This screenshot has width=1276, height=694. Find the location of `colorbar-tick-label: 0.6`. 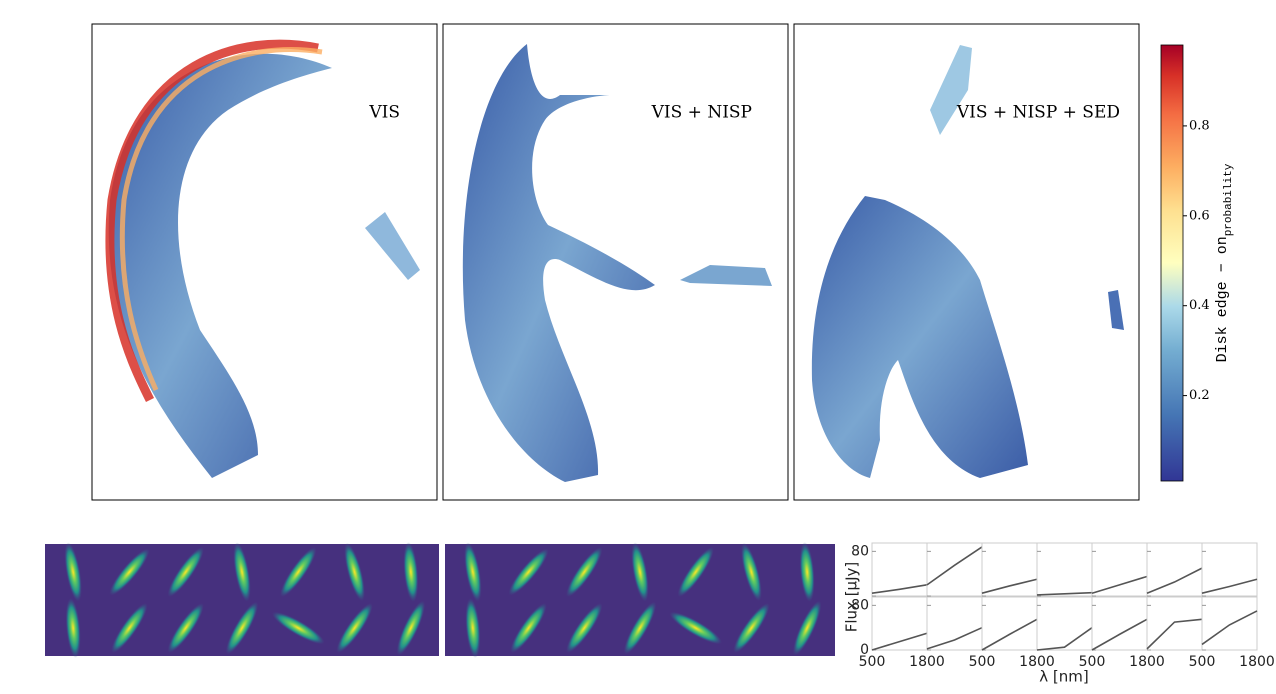

colorbar-tick-label: 0.6 is located at coordinates (1199, 215).